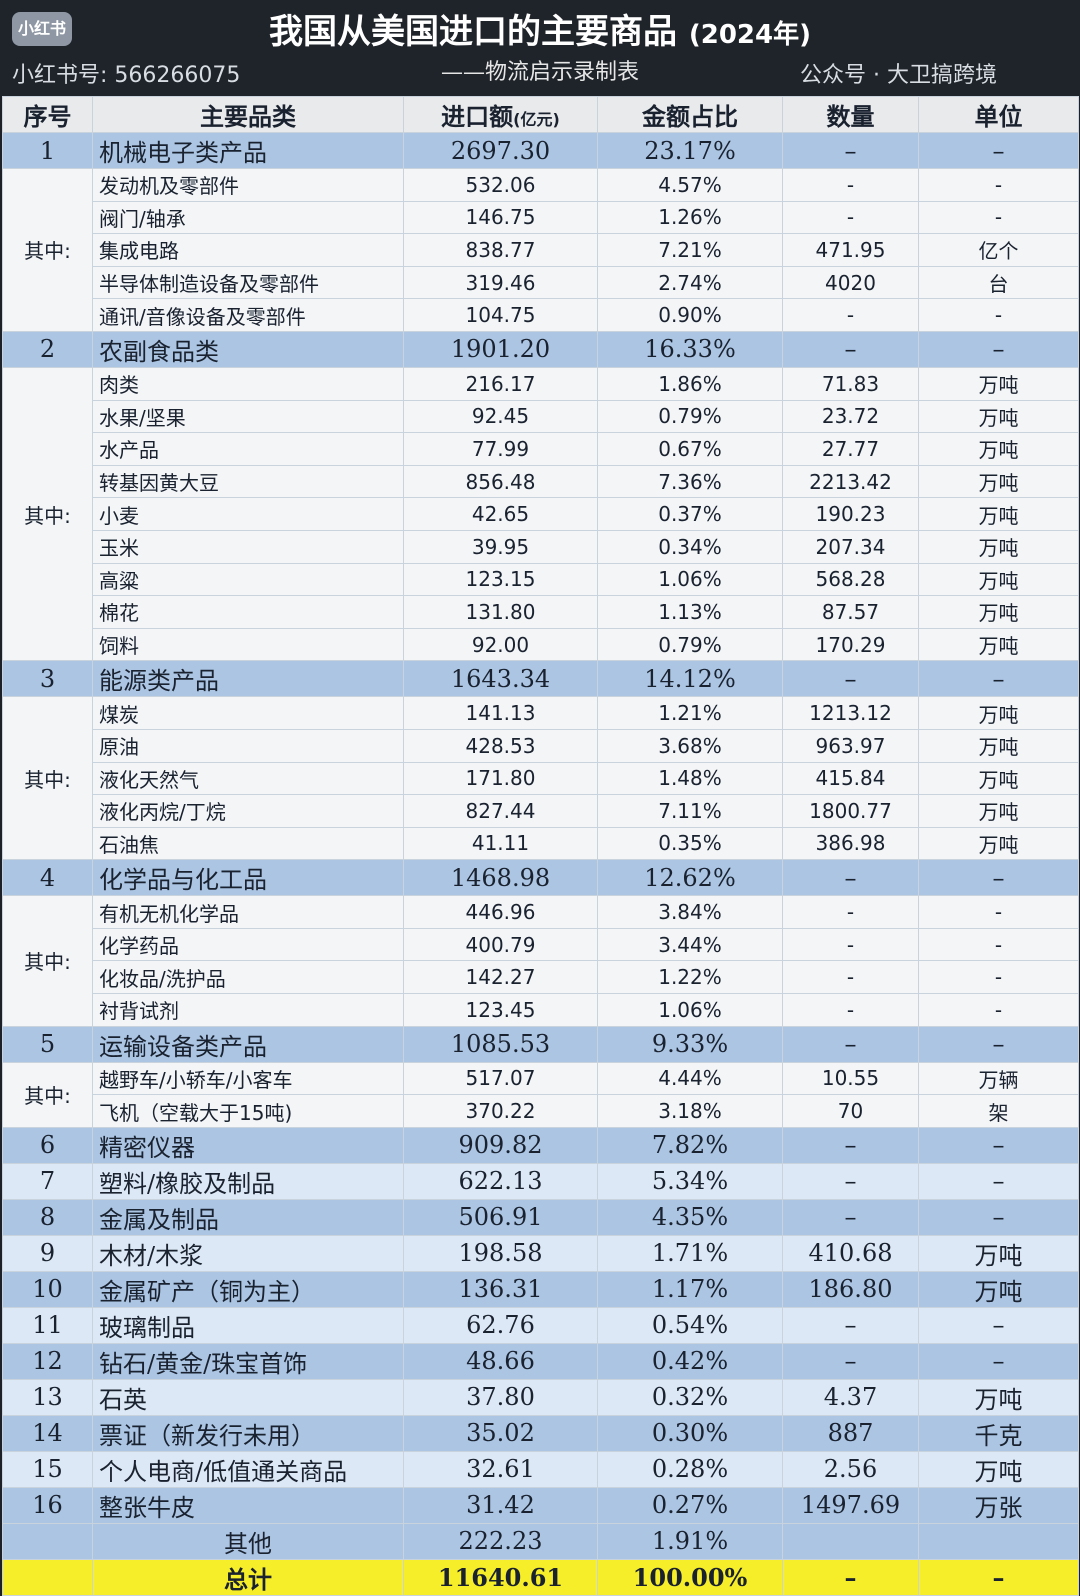  Describe the element at coordinates (850, 1397) in the screenshot. I see `qty-cell: 4.37` at that location.